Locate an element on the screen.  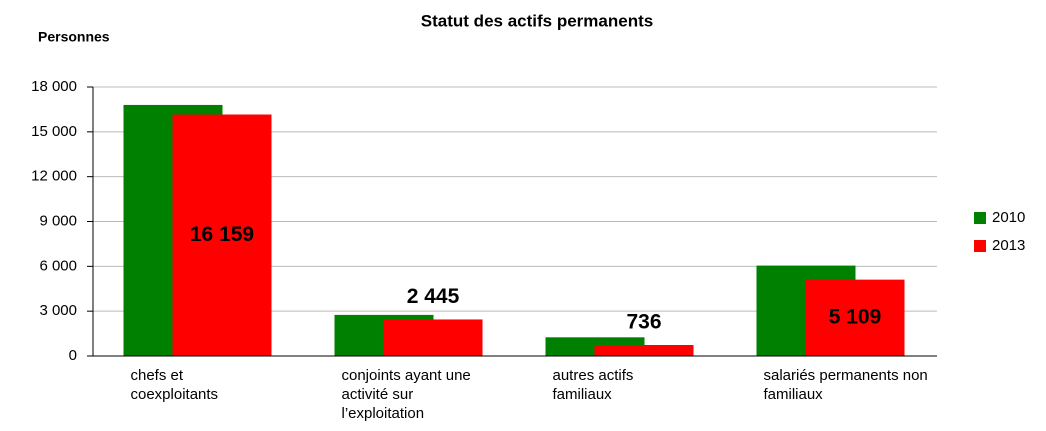
y-tick-label: 9 000 is located at coordinates (58, 220).